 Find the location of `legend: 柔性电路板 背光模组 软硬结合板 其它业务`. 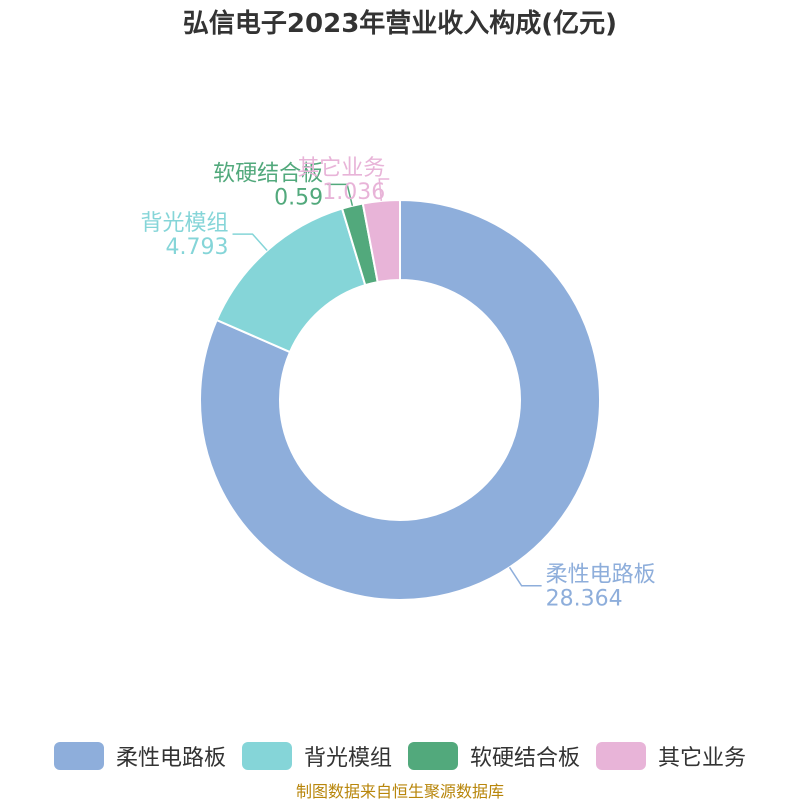

legend: 柔性电路板 背光模组 软硬结合板 其它业务 is located at coordinates (400, 756).